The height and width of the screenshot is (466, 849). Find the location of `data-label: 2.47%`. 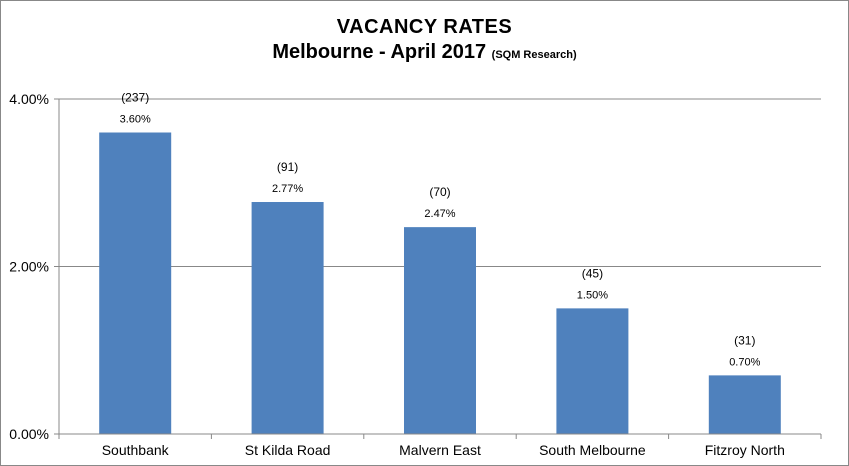

data-label: 2.47% is located at coordinates (439, 214).